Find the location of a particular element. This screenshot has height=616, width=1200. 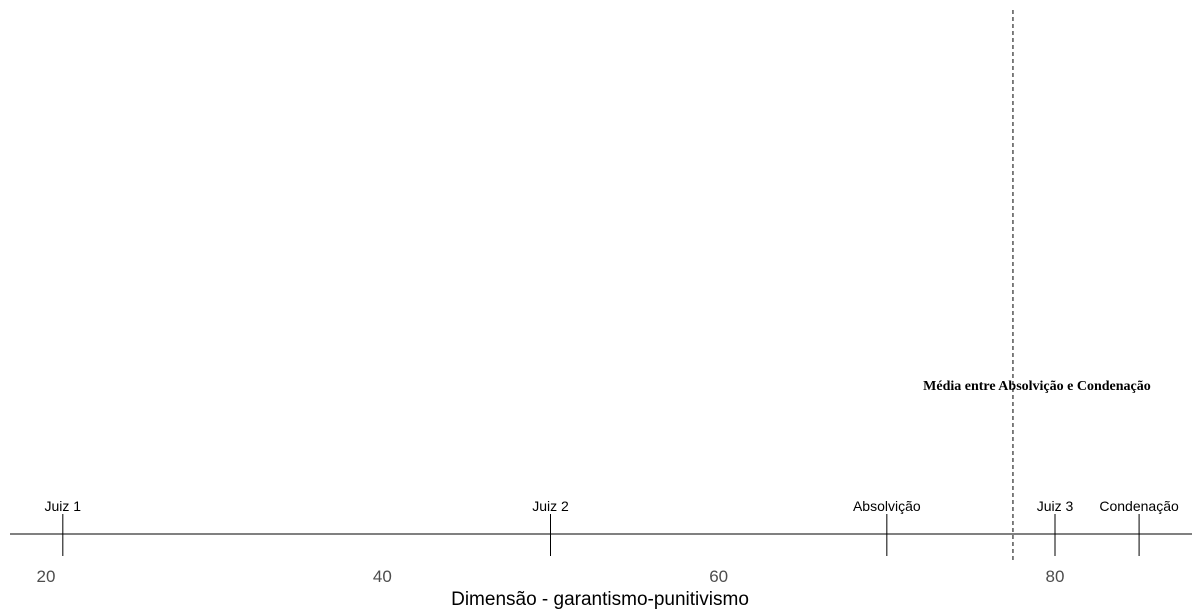

x-tick-label: 60 is located at coordinates (718, 576).